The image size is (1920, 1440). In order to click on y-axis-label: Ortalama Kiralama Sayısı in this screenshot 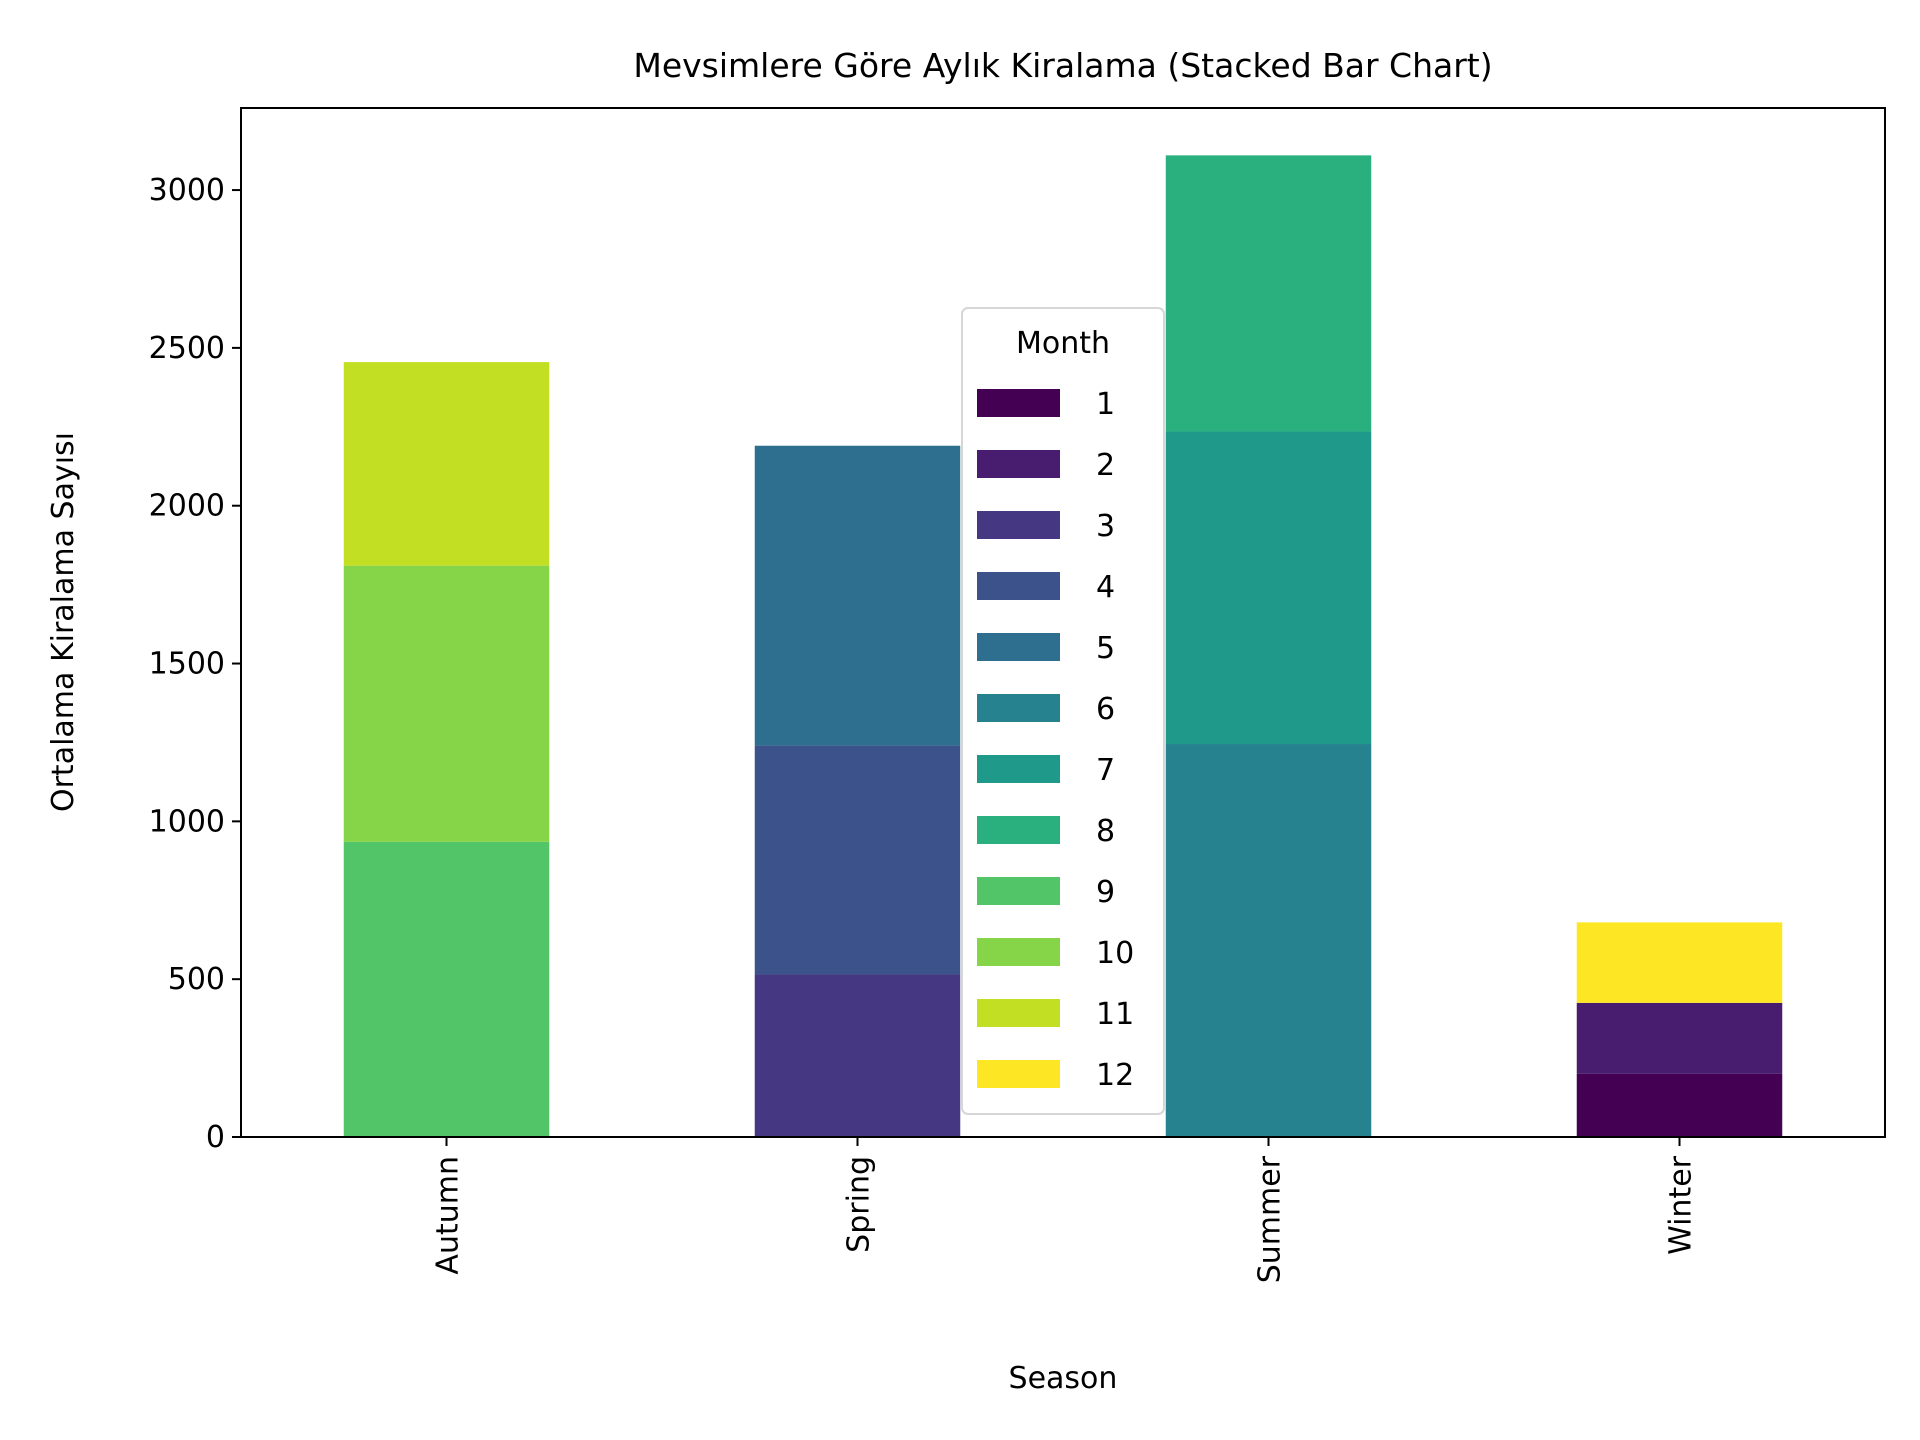, I will do `click(63, 622)`.